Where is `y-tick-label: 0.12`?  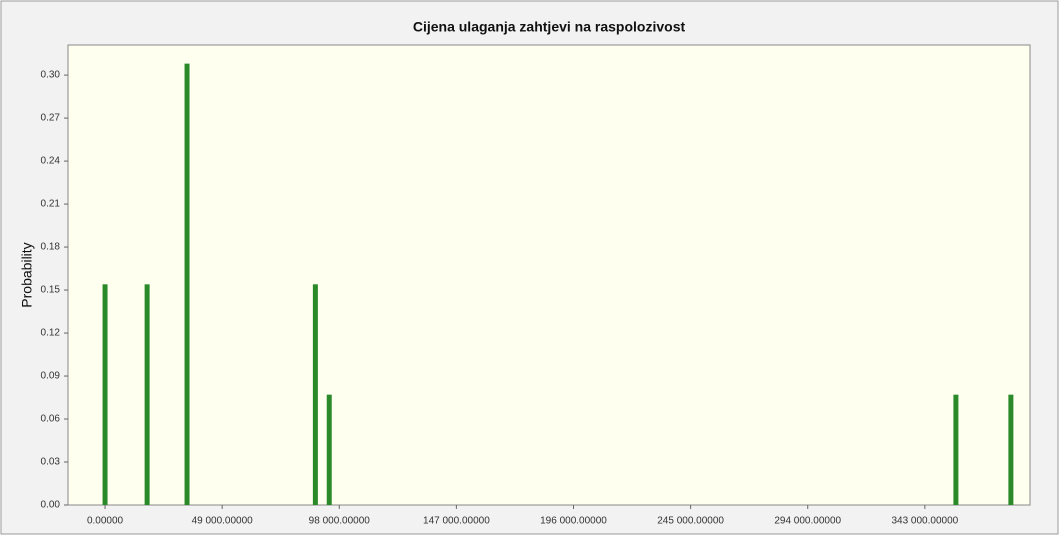 y-tick-label: 0.12 is located at coordinates (51, 333).